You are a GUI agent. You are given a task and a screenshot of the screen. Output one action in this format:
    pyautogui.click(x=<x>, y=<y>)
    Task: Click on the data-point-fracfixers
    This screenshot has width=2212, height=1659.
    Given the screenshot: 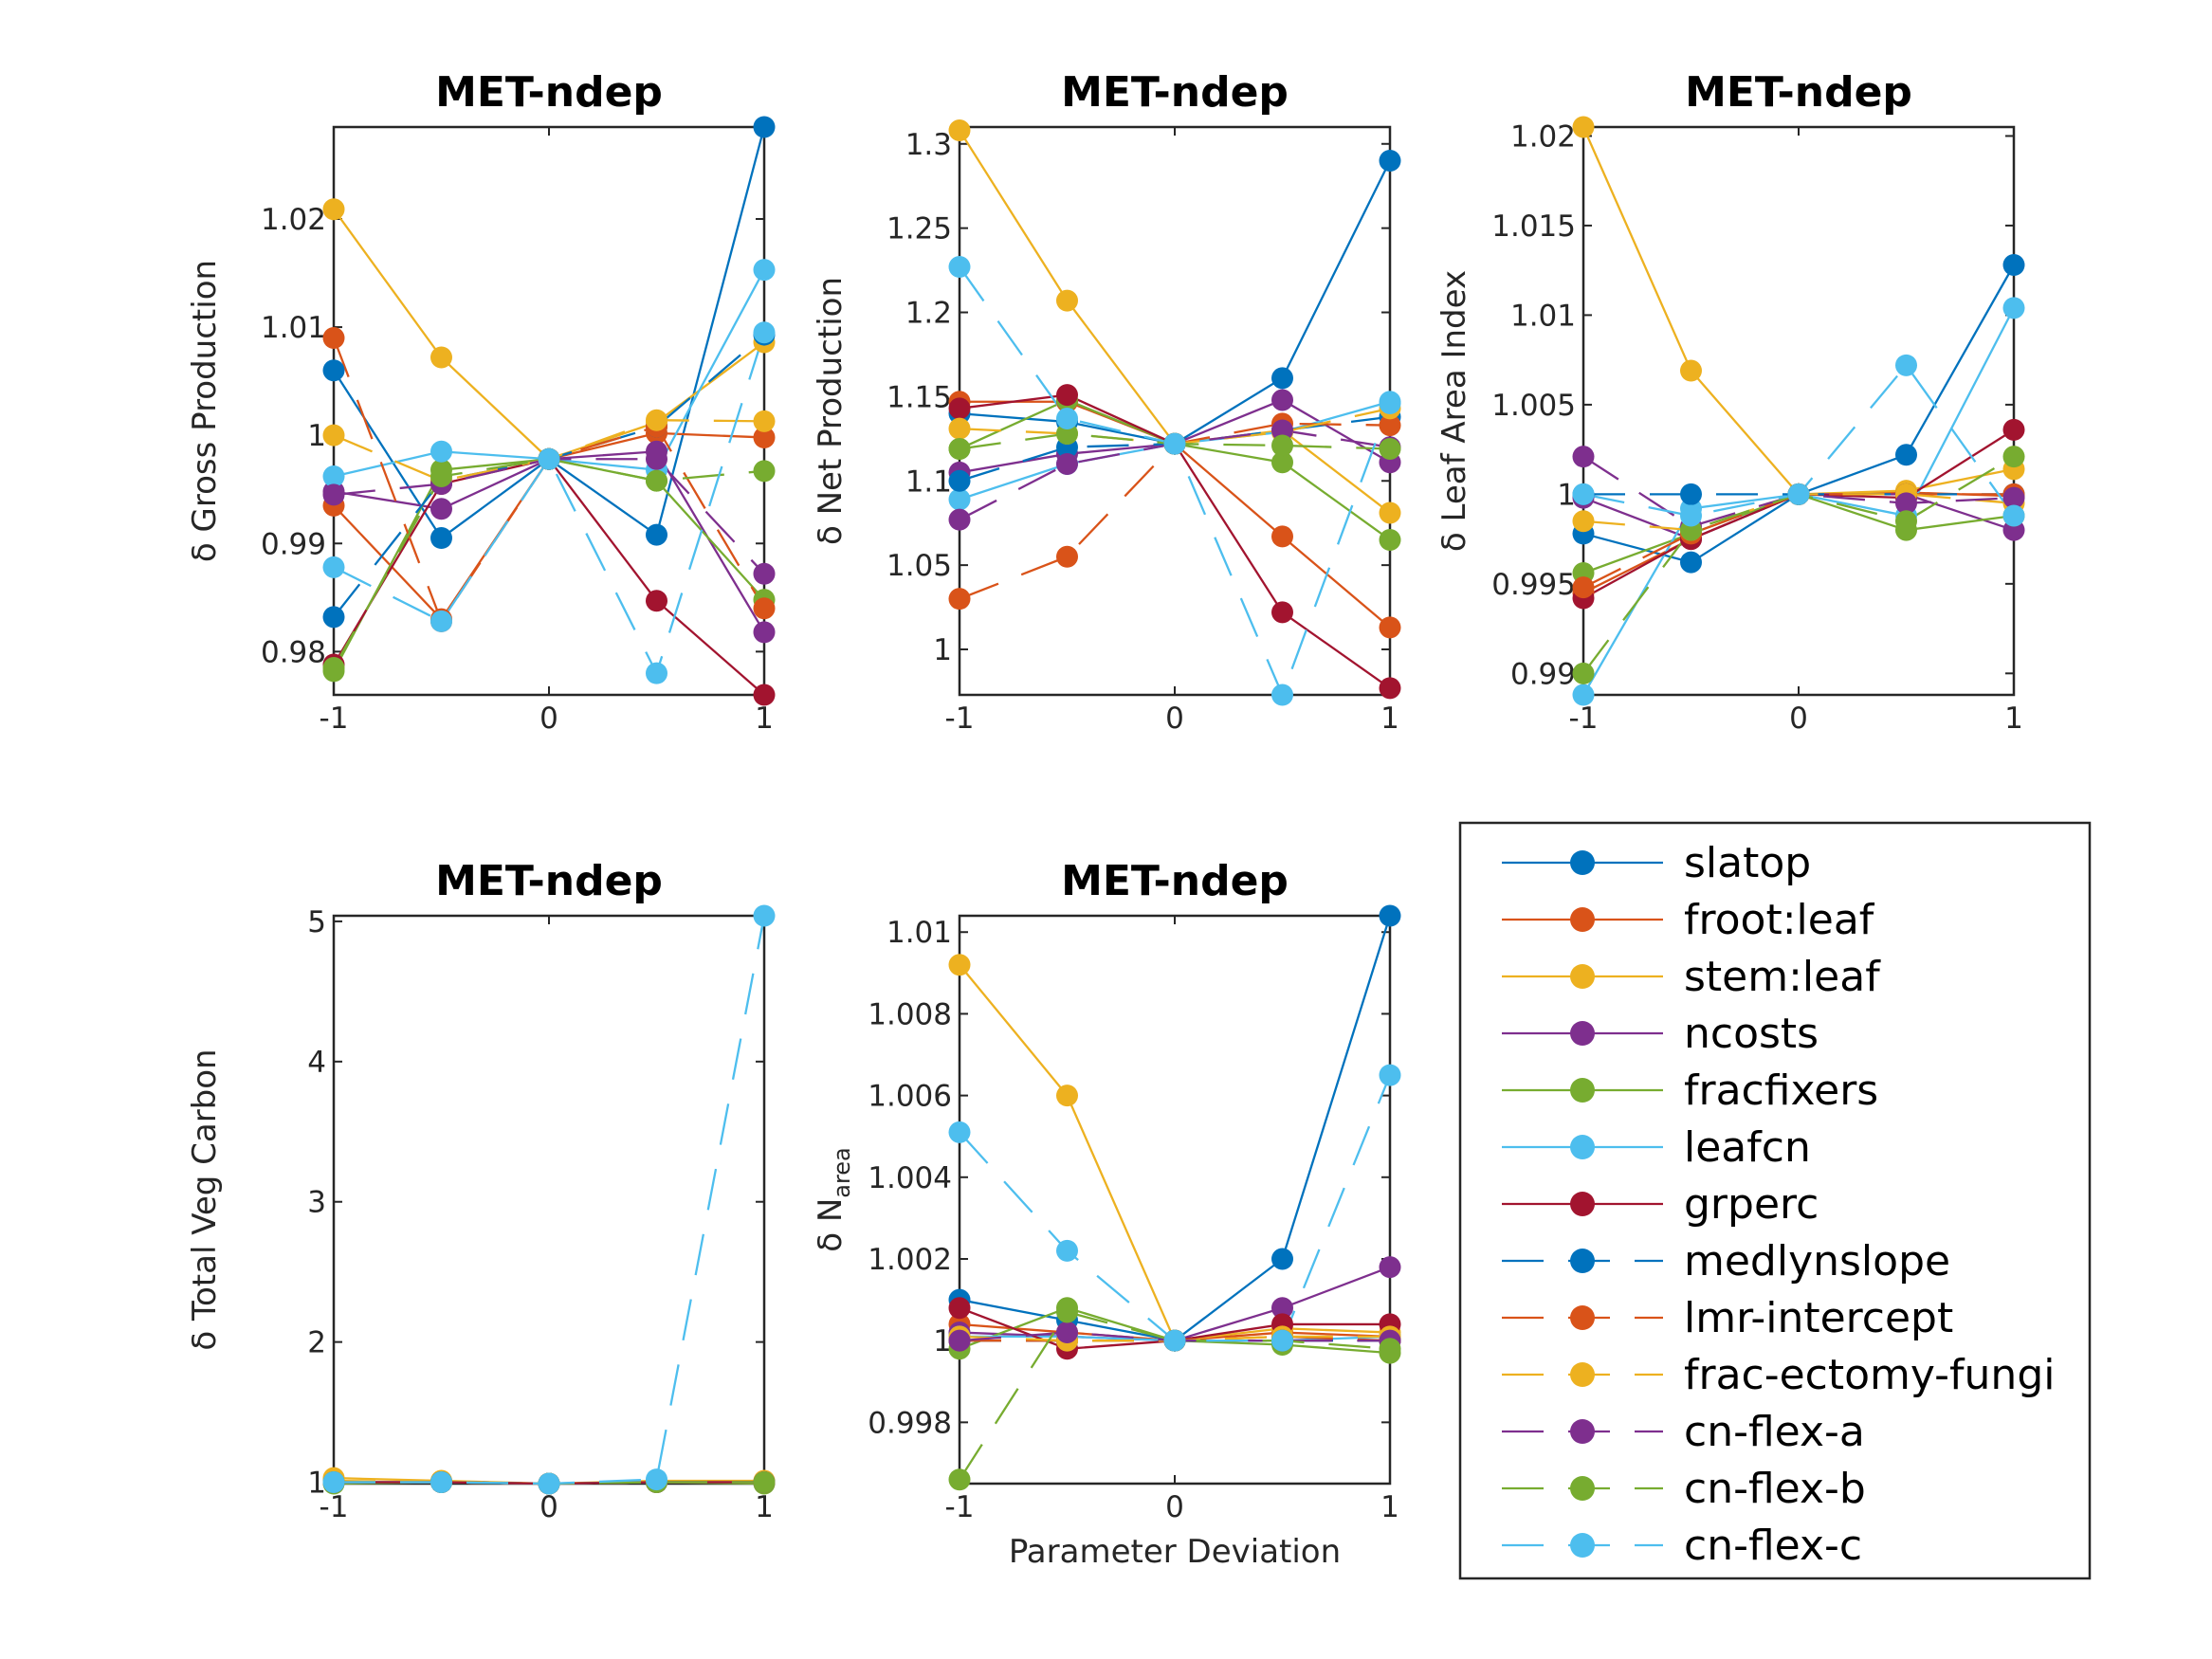 What is the action you would take?
    pyautogui.click(x=1282, y=462)
    